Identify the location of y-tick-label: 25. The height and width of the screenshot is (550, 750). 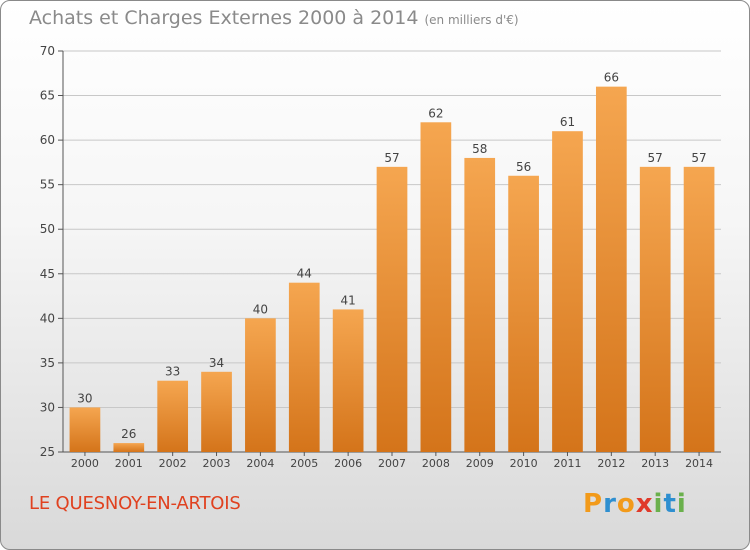
(47, 452).